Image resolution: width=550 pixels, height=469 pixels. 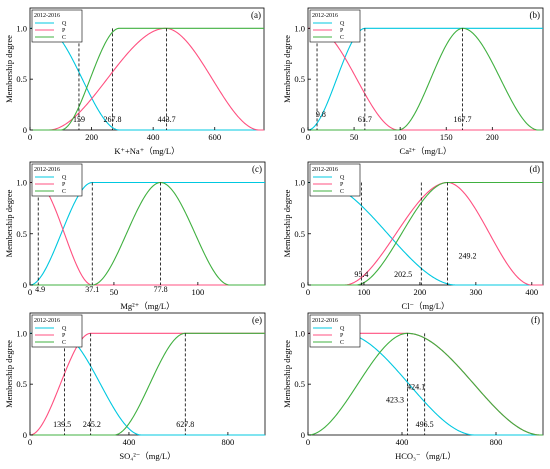 What do you see at coordinates (257, 169) in the screenshot?
I see `panel-label: (c)` at bounding box center [257, 169].